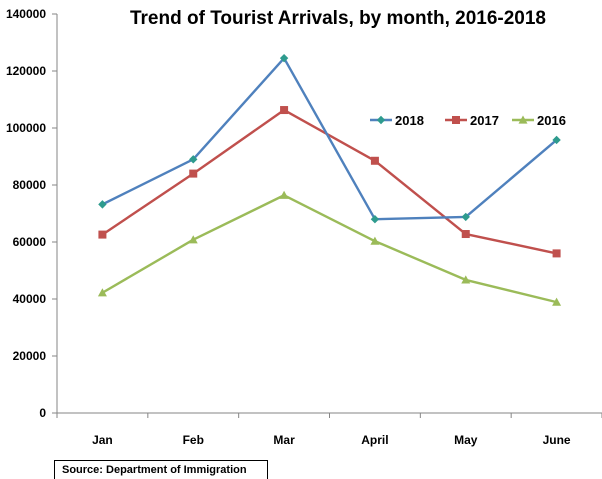 This screenshot has width=602, height=479. Describe the element at coordinates (26, 128) in the screenshot. I see `y-tick-label: 100000` at that location.